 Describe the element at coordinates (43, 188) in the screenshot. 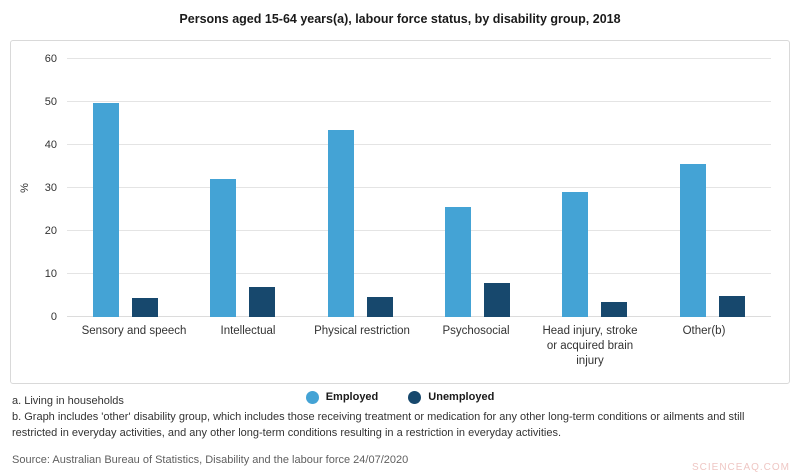

I see `y-axis-ticks: 0 10 20 30 40 50 60` at that location.